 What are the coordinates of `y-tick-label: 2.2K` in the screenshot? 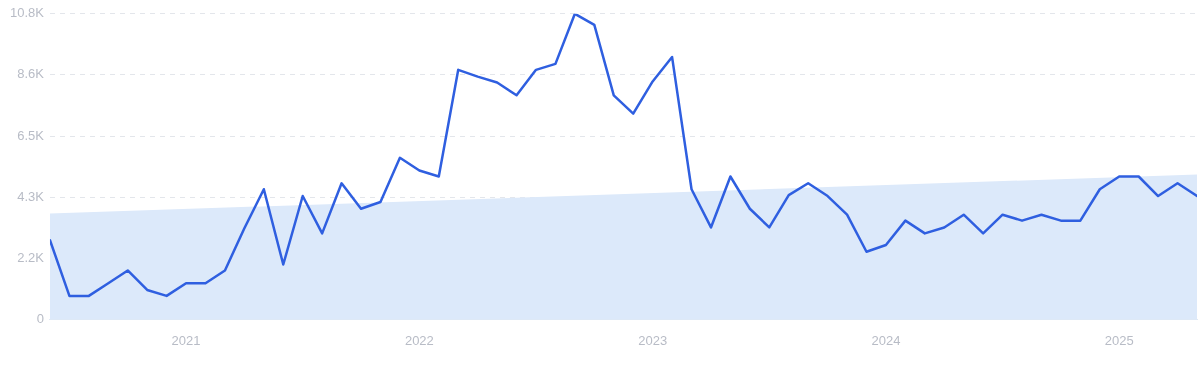 It's located at (31, 257).